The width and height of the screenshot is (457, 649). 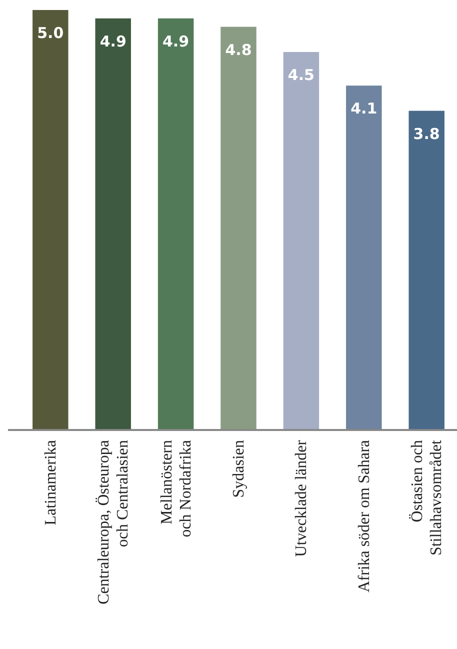 I want to click on x-tick-label: Utvecklade länder, so click(x=301, y=498).